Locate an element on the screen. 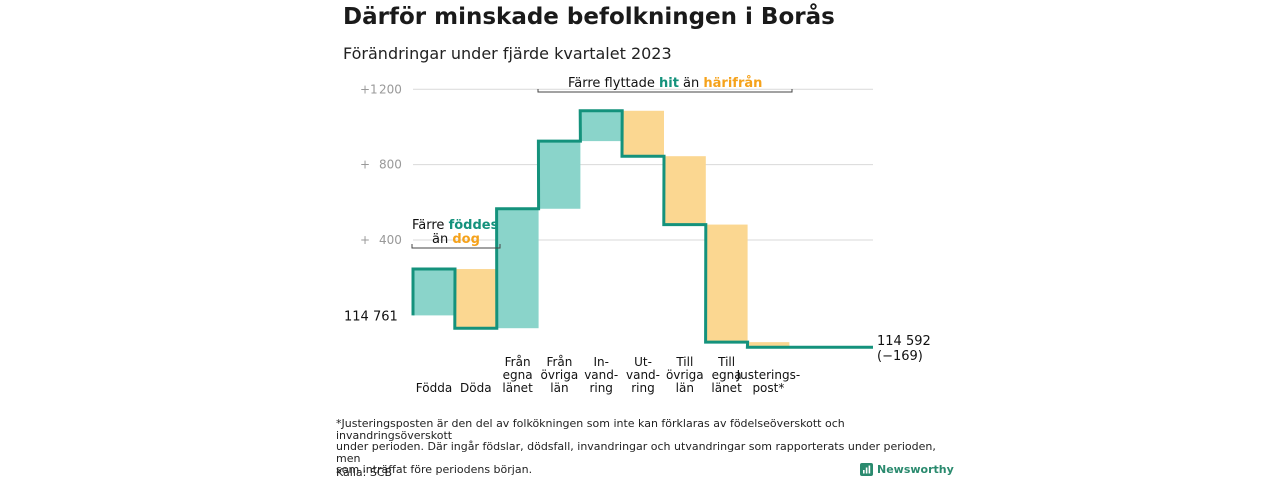 The image size is (1280, 480). x-label-8-1: post* is located at coordinates (768, 388).